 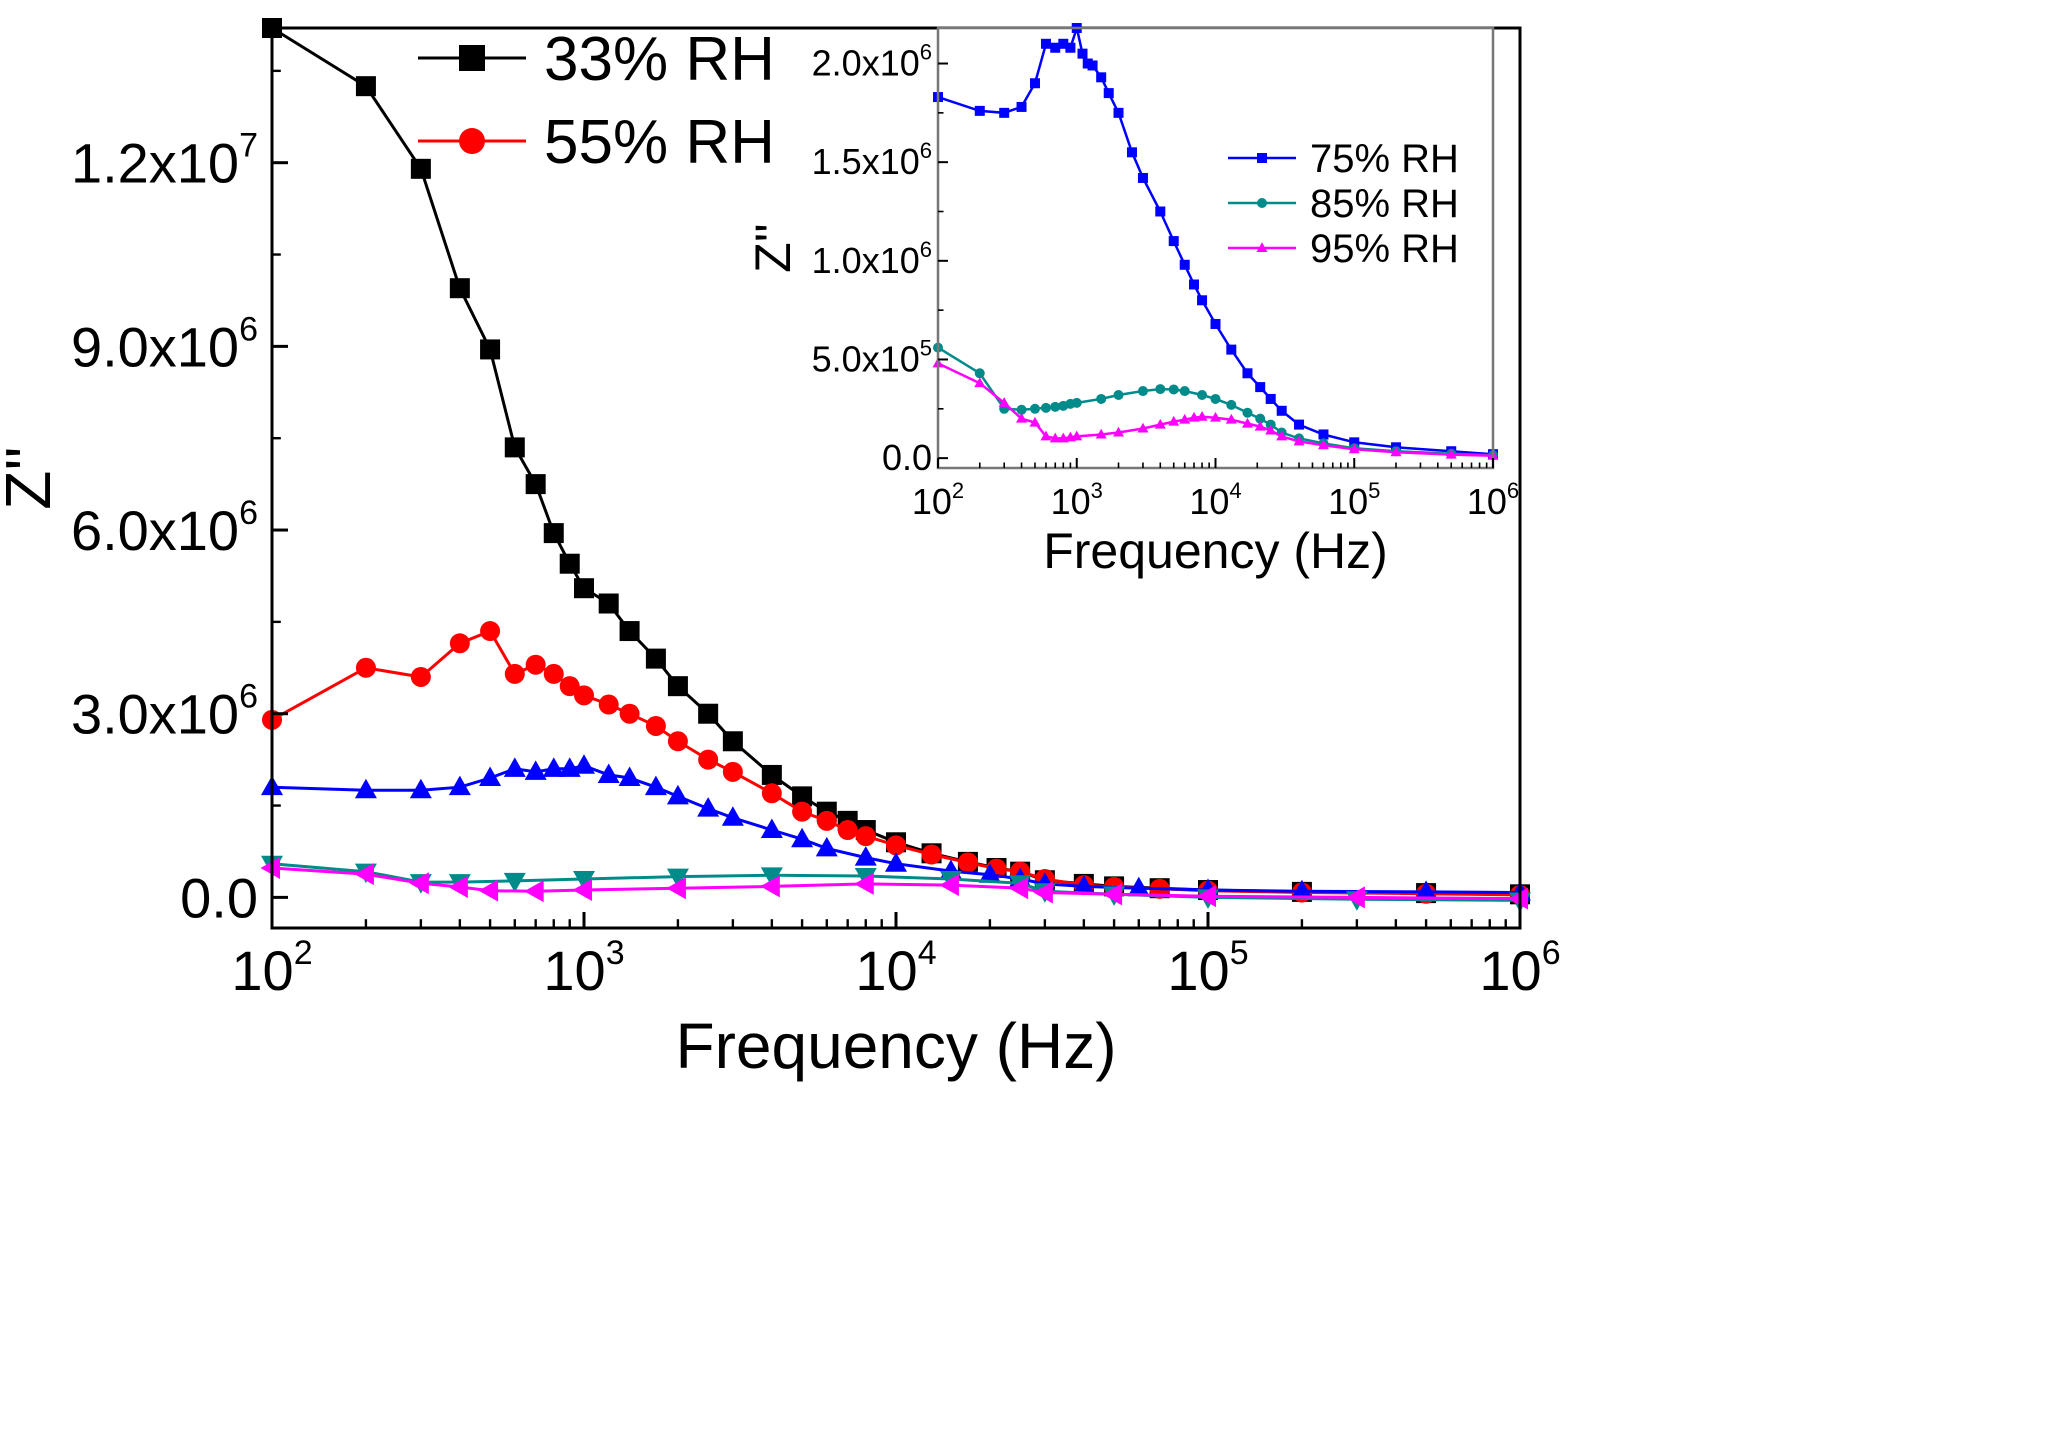 I want to click on y-tick-label: 3.0x10⁶, so click(x=164, y=712).